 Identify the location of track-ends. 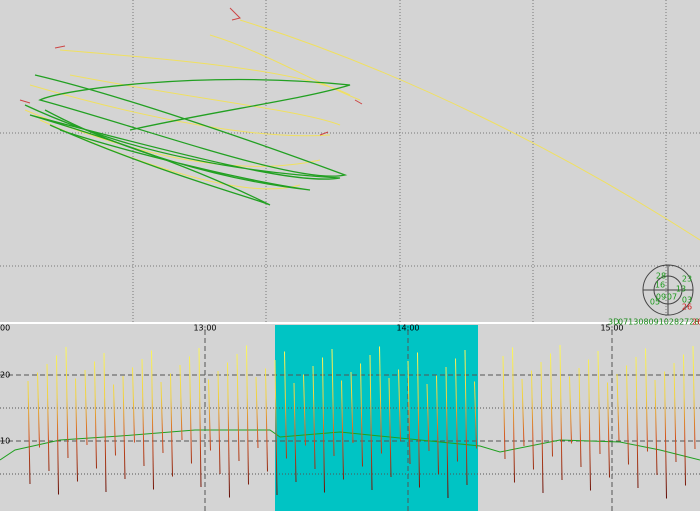
(191, 71).